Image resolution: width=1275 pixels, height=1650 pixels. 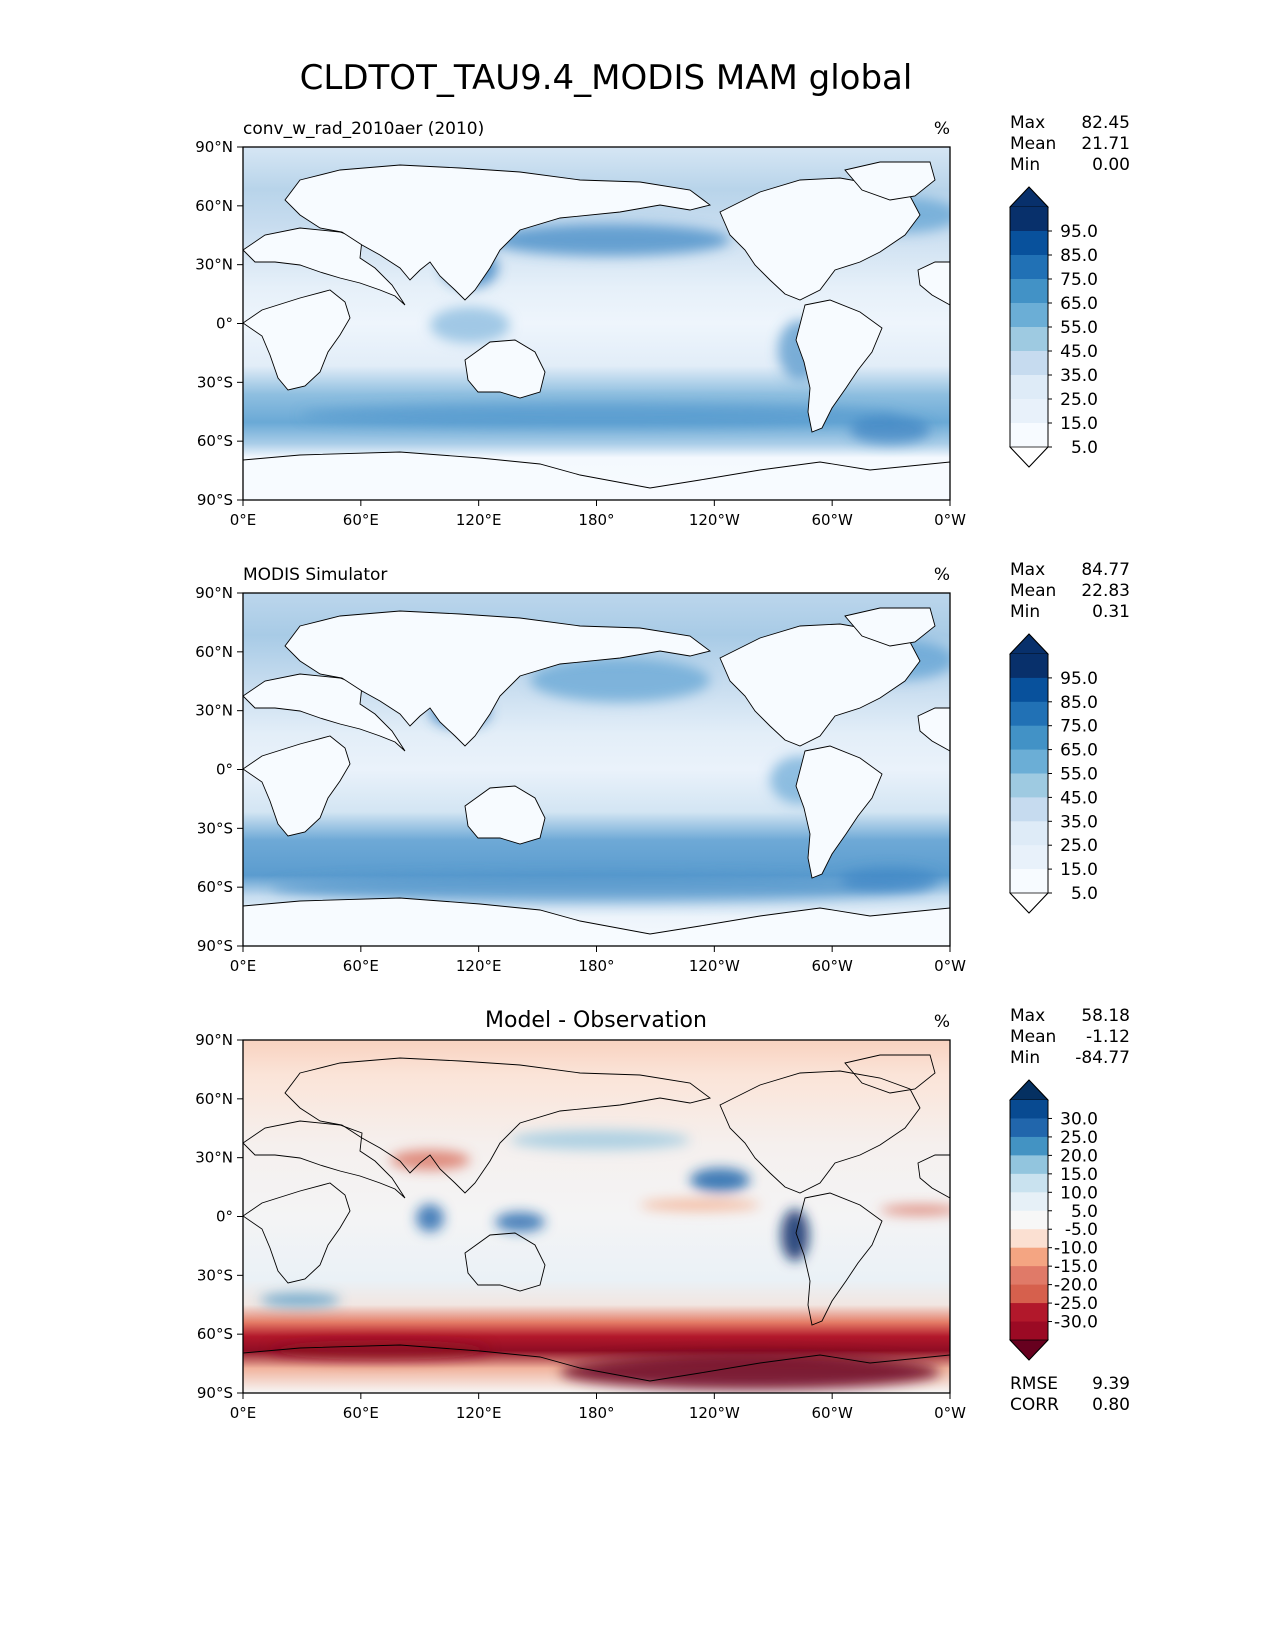 What do you see at coordinates (832, 520) in the screenshot?
I see `x-tick-label: 60°W` at bounding box center [832, 520].